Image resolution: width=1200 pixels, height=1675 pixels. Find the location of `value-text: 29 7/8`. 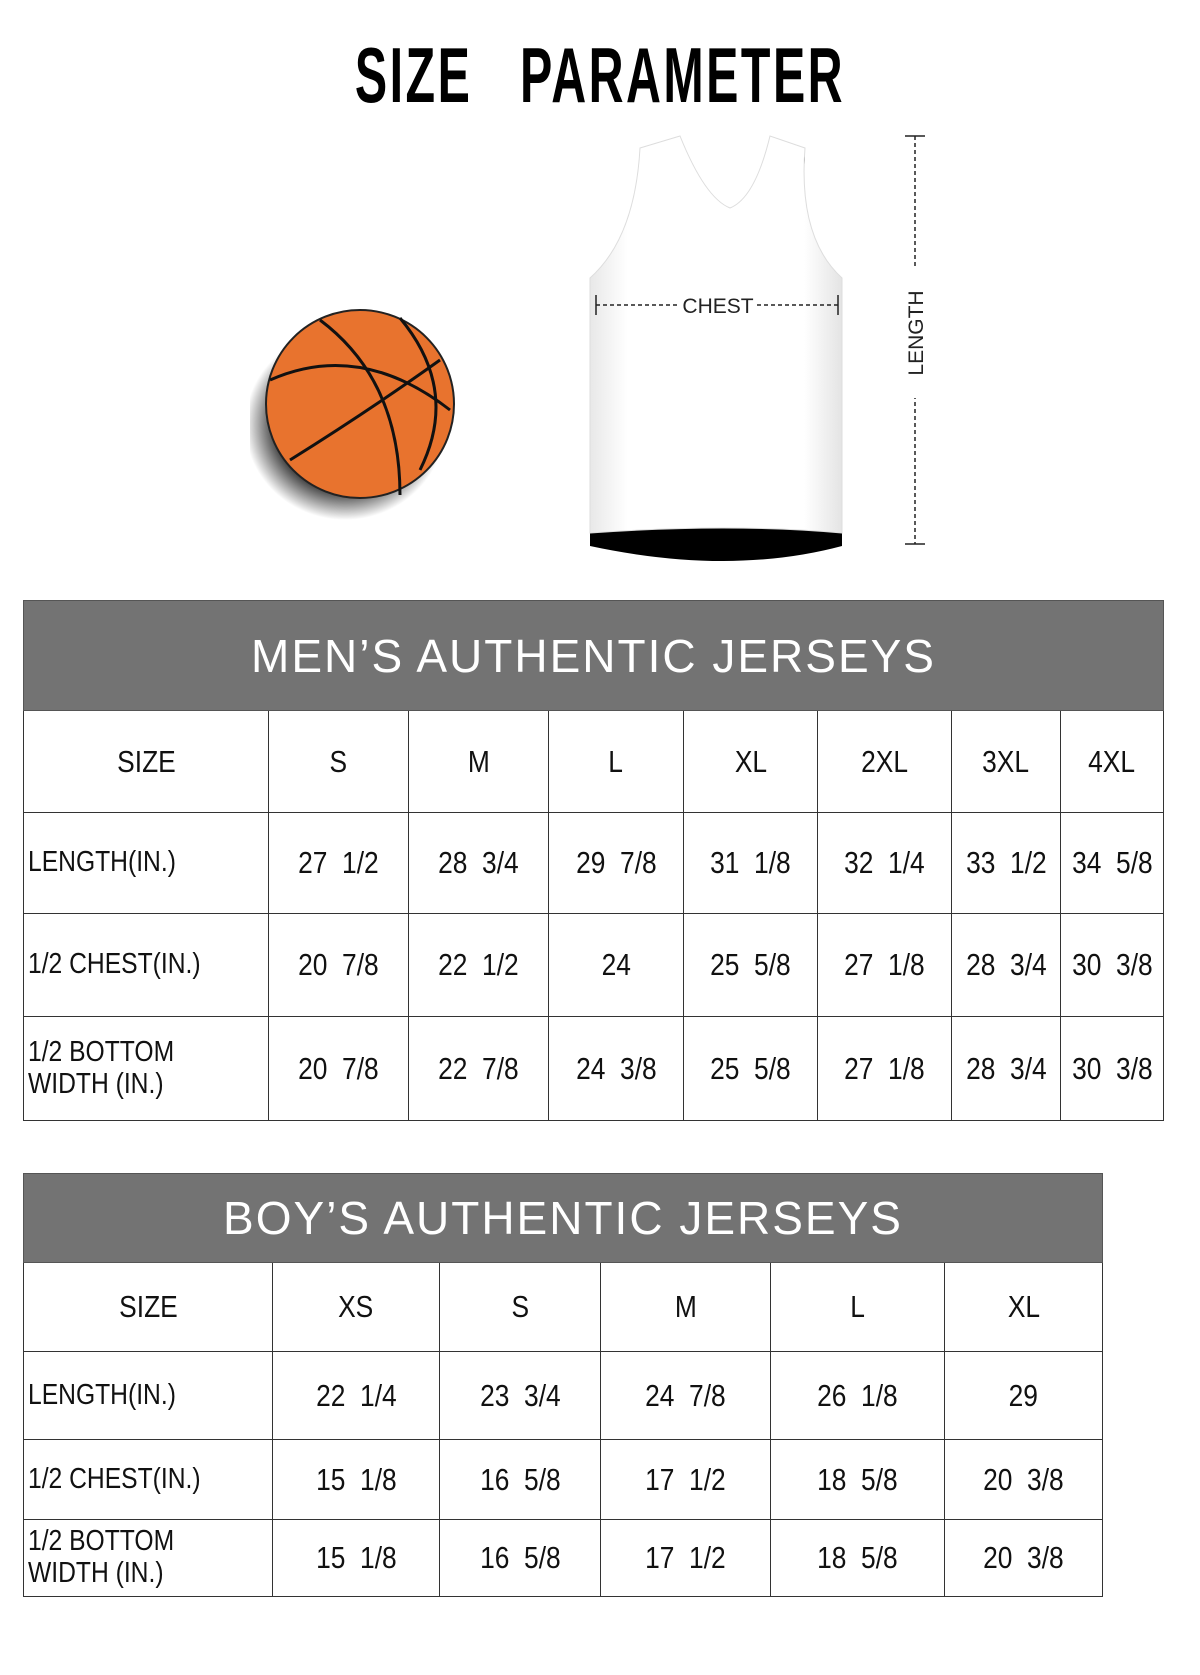

value-text: 29 7/8 is located at coordinates (616, 862).